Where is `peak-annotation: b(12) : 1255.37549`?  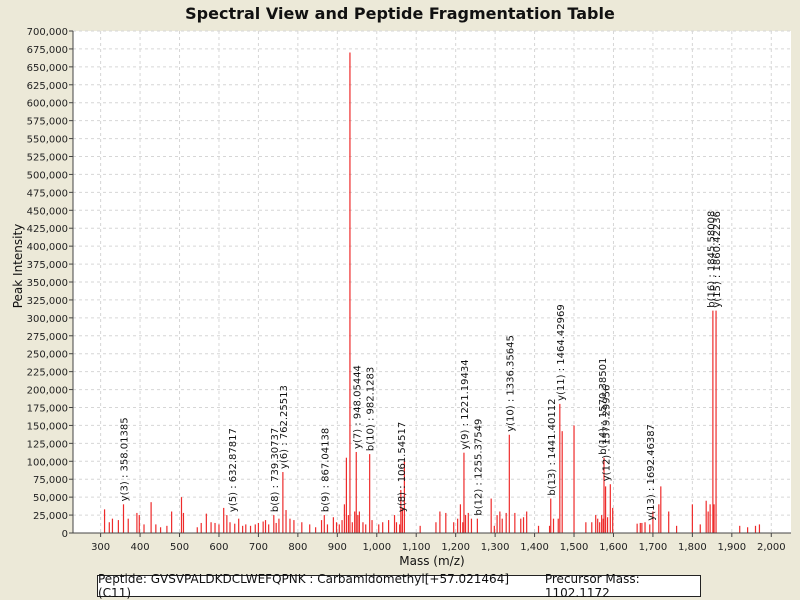 peak-annotation: b(12) : 1255.37549 is located at coordinates (479, 467).